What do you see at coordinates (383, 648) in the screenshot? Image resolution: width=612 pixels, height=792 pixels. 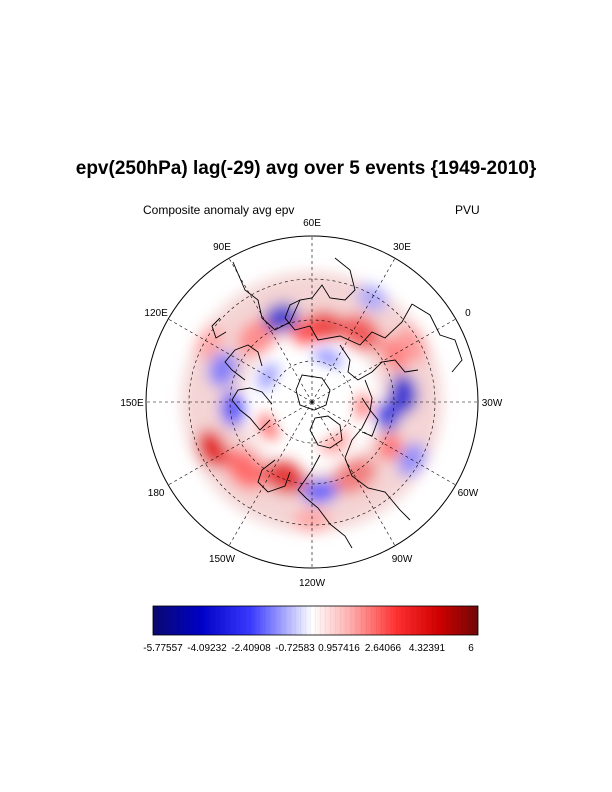 I see `colorbar-tick-label: 2.64066` at bounding box center [383, 648].